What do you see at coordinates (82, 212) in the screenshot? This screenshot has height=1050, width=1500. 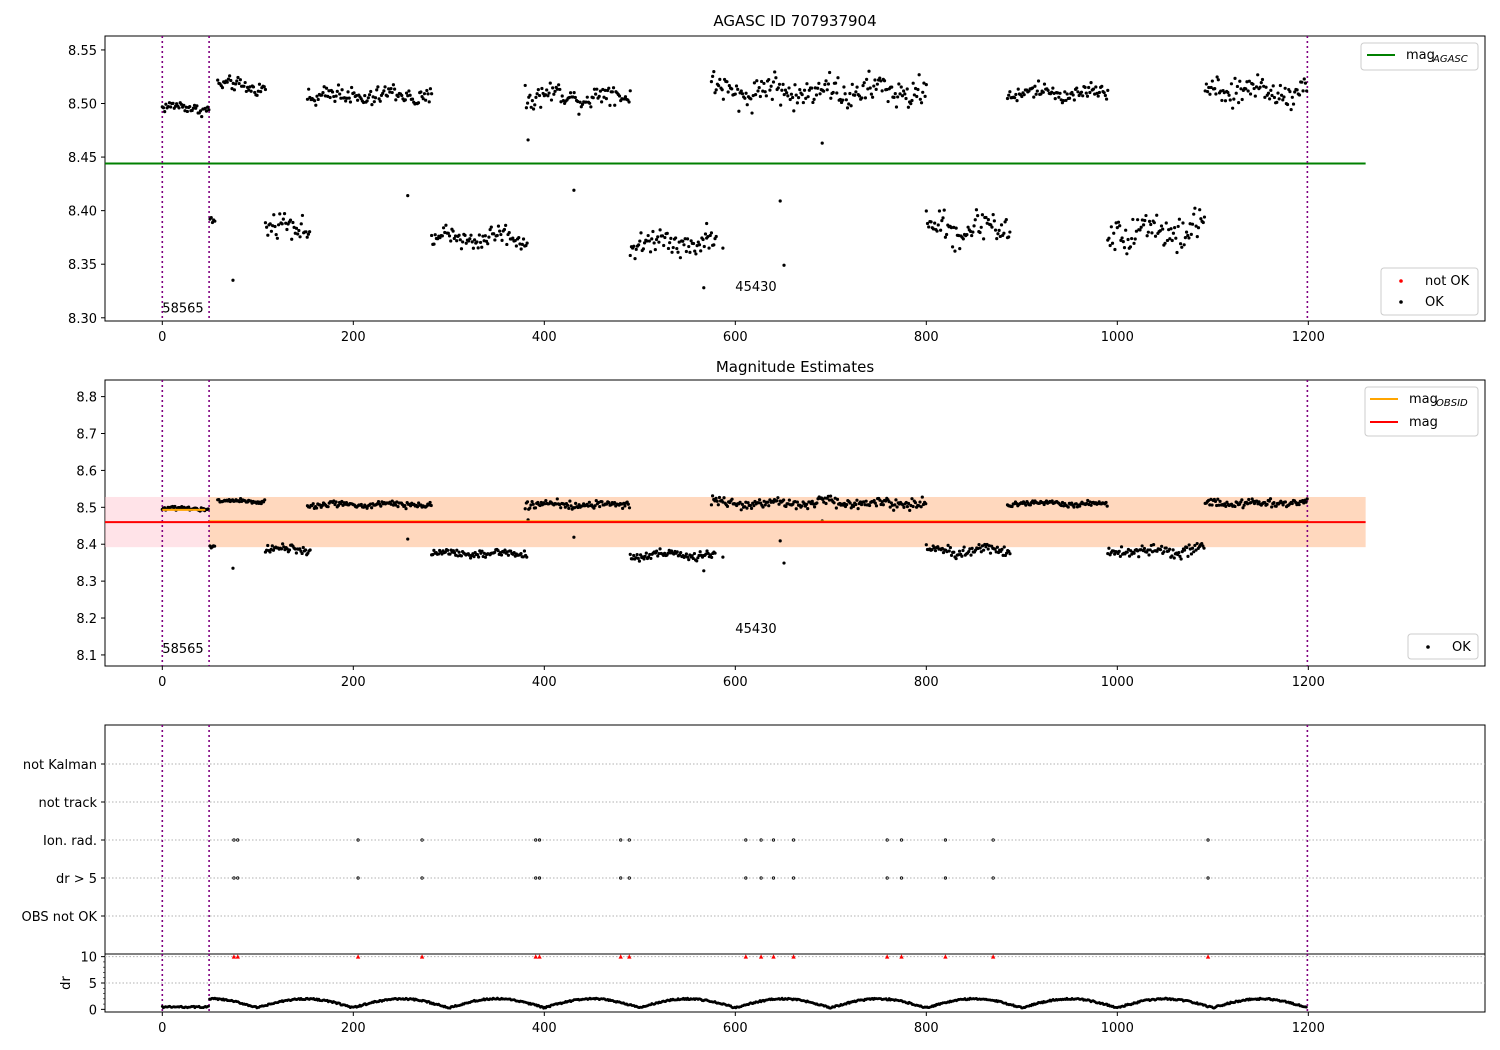 I see `y-tick-label: 8.40` at bounding box center [82, 212].